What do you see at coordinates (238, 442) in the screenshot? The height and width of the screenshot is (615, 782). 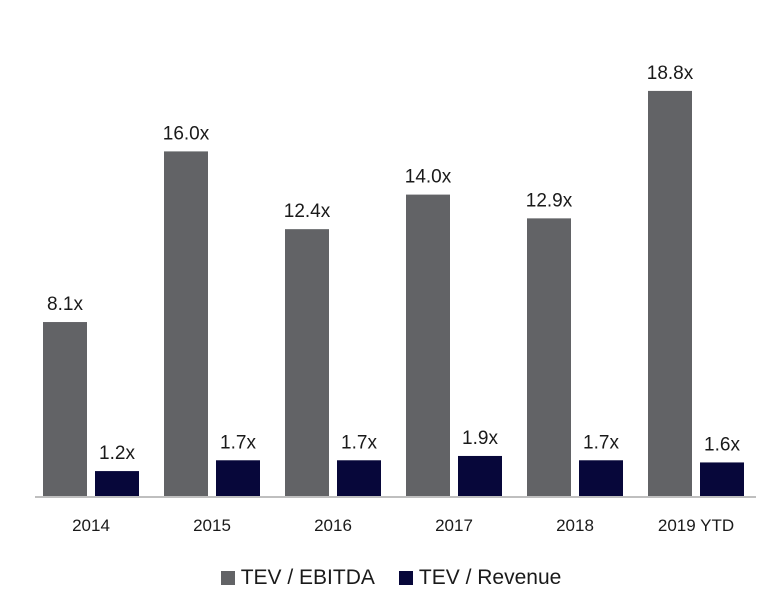 I see `data-label-revenue-1: 1.7x` at bounding box center [238, 442].